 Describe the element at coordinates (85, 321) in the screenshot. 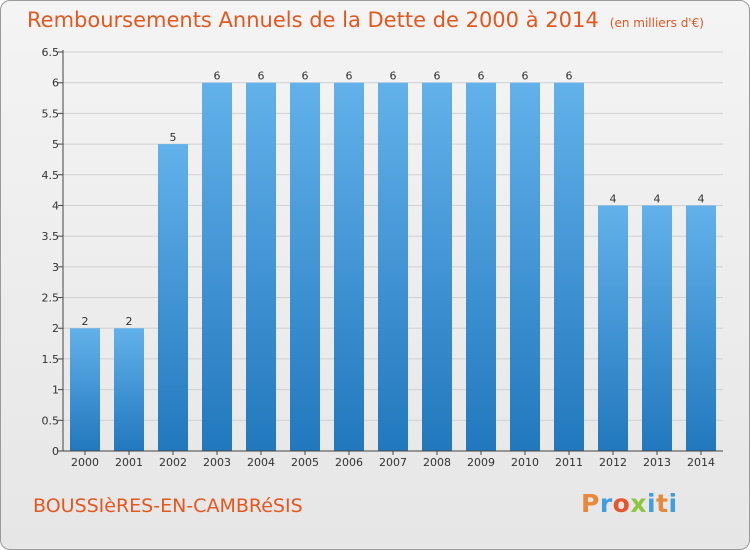

I see `data-label-2000: 2` at that location.